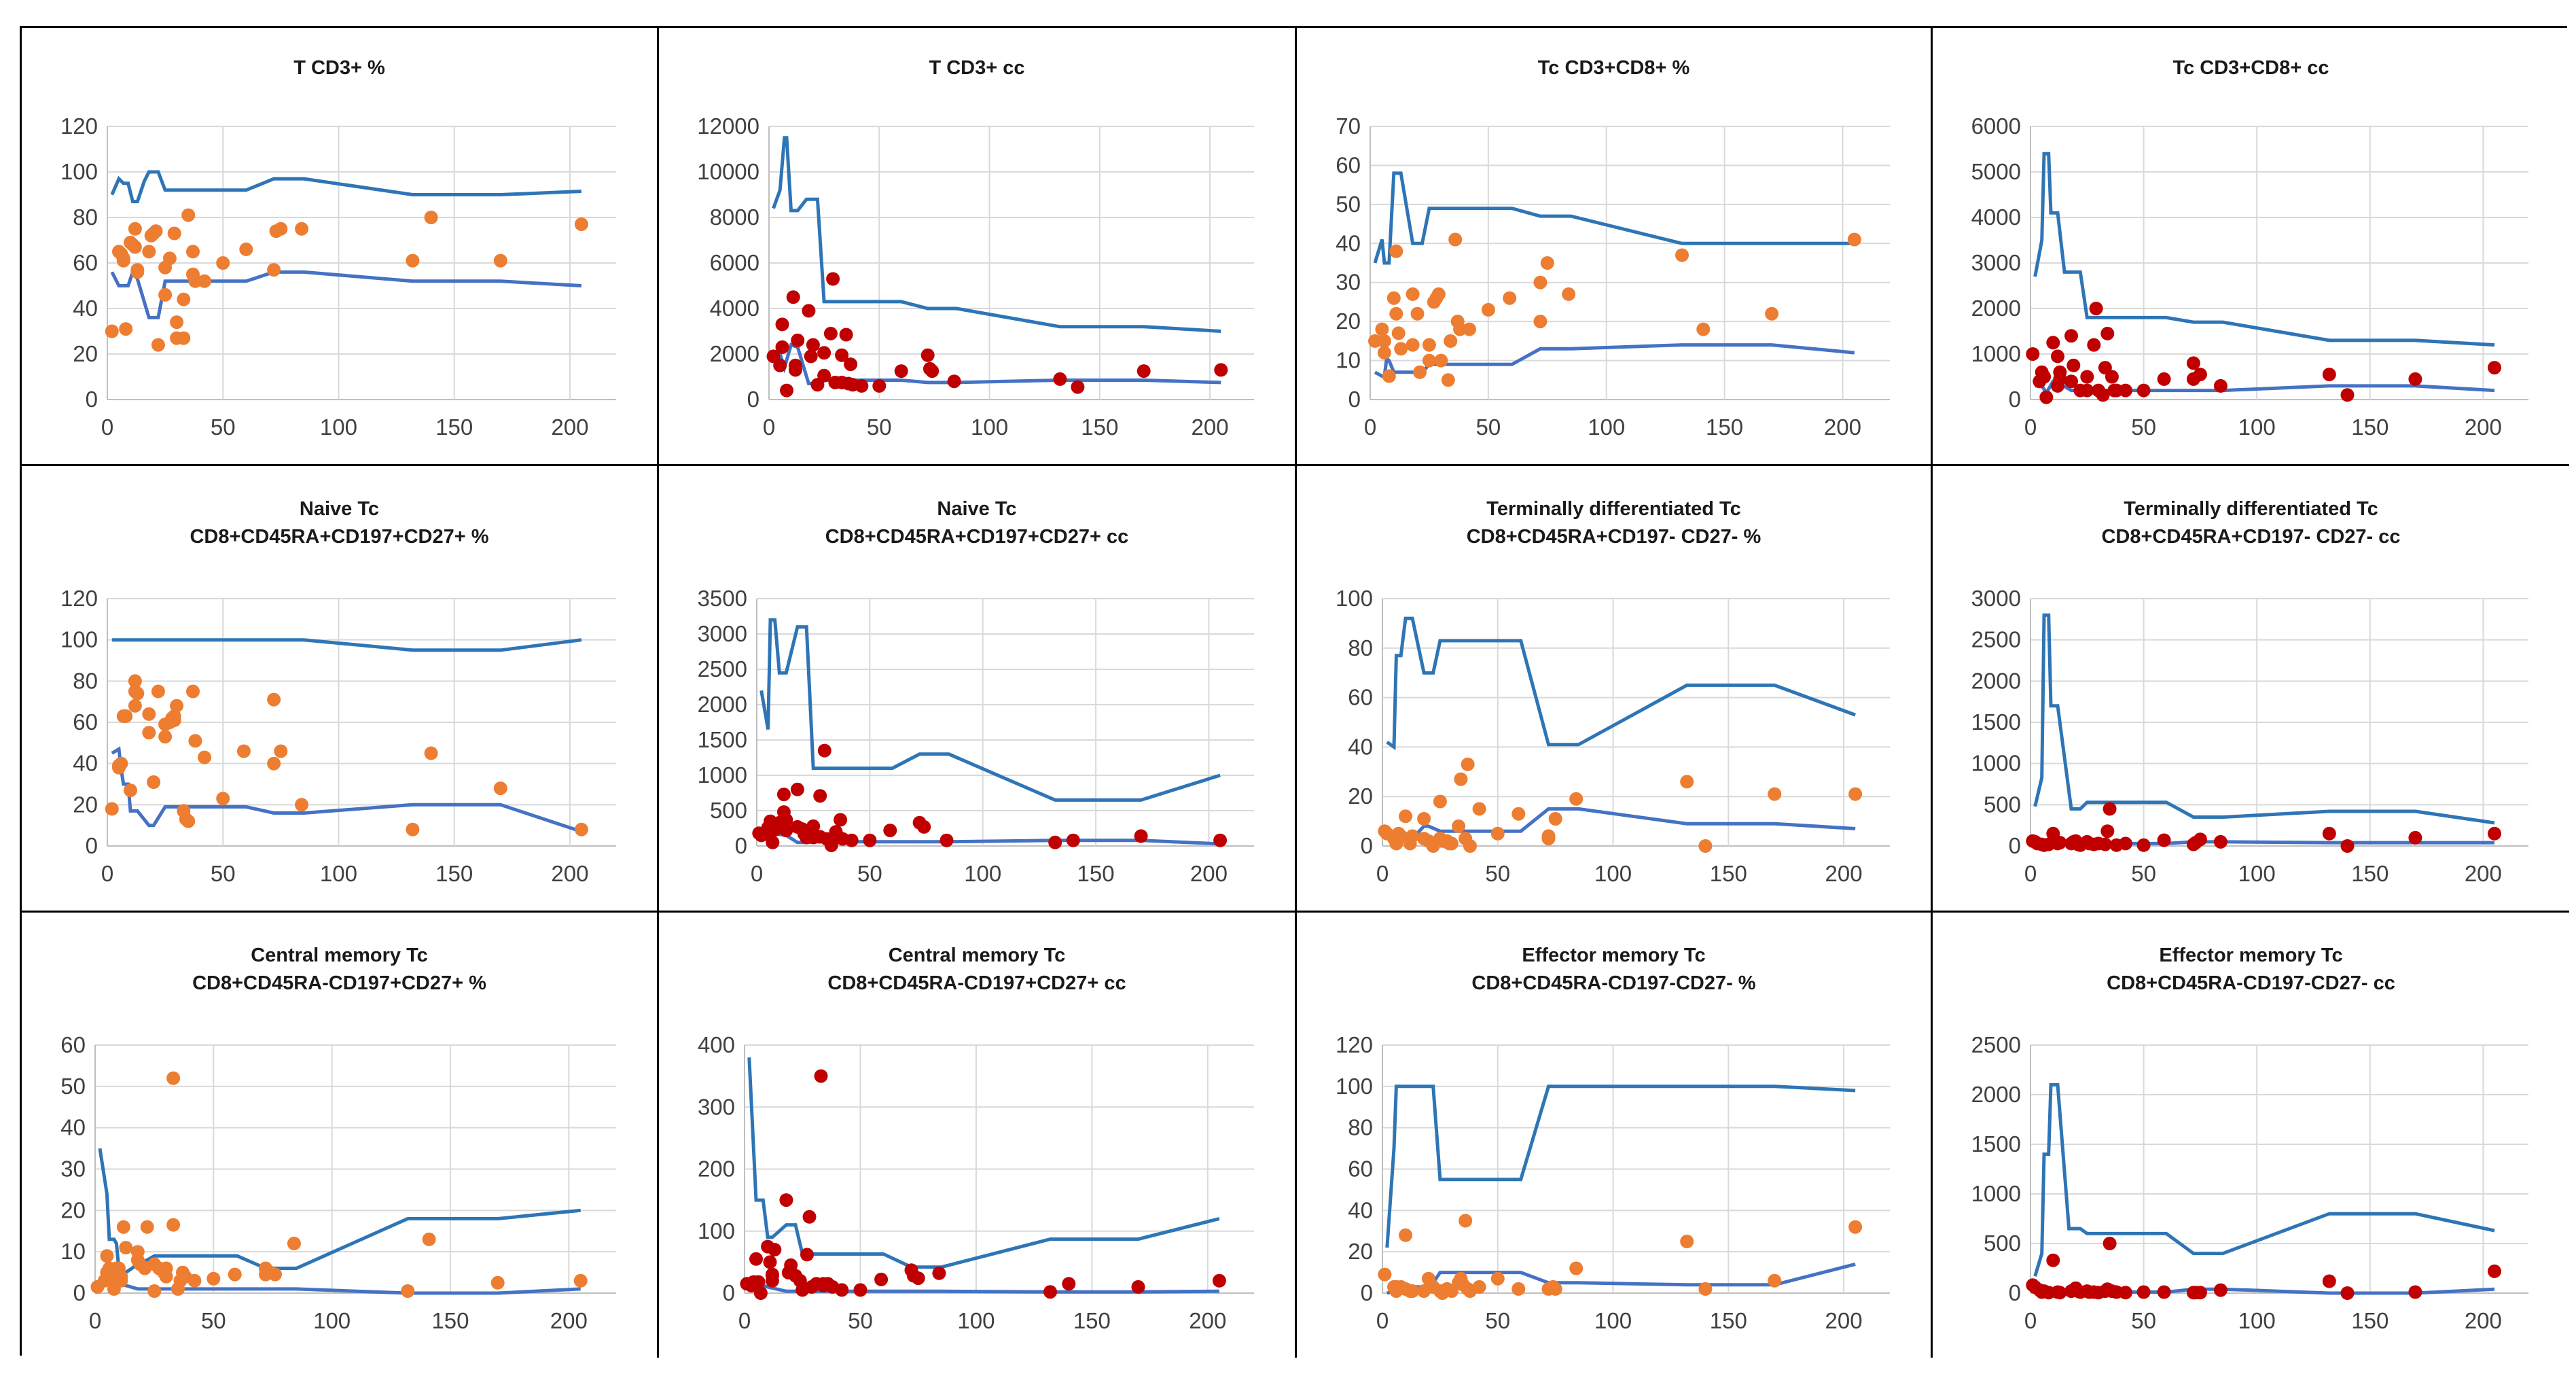 This screenshot has height=1376, width=2576. I want to click on y-tick-label: 400, so click(716, 1044).